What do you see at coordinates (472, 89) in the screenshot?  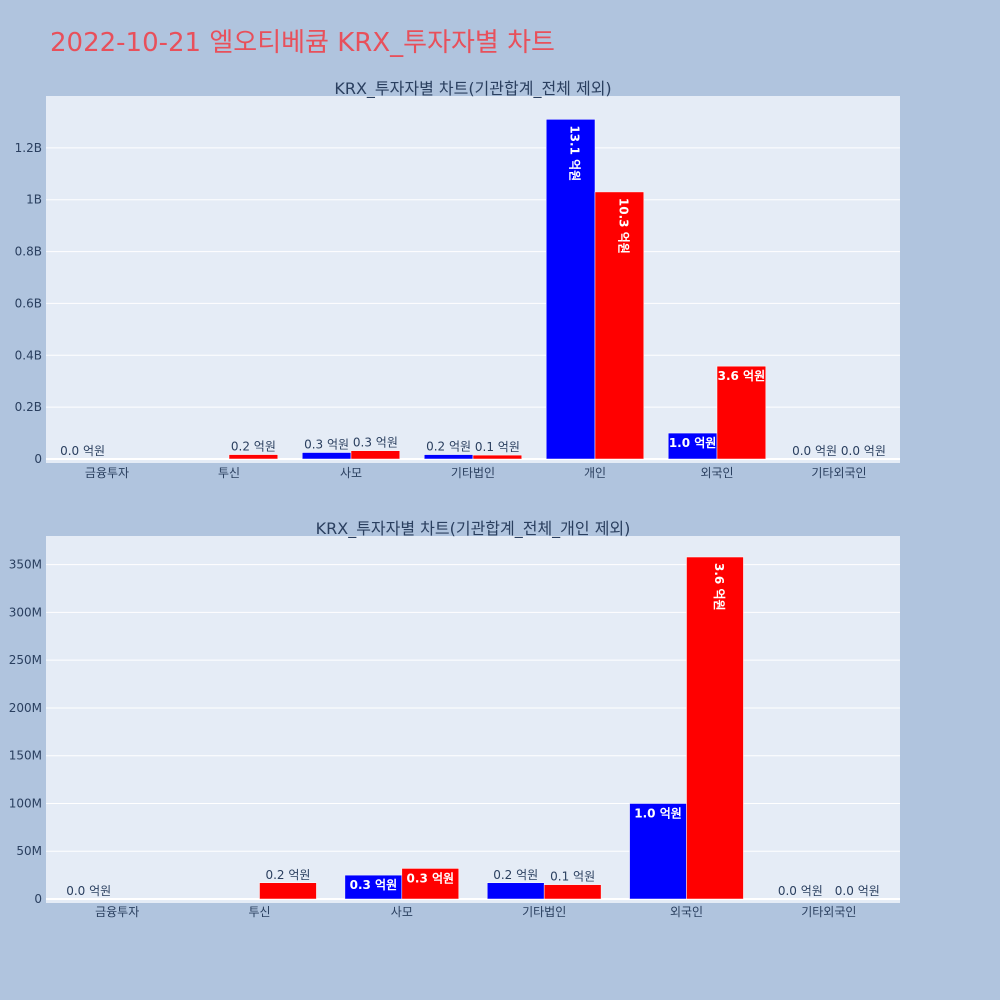 I see `subplot-title: KRX_투자자별 차트(기관합계_전체 제외)` at bounding box center [472, 89].